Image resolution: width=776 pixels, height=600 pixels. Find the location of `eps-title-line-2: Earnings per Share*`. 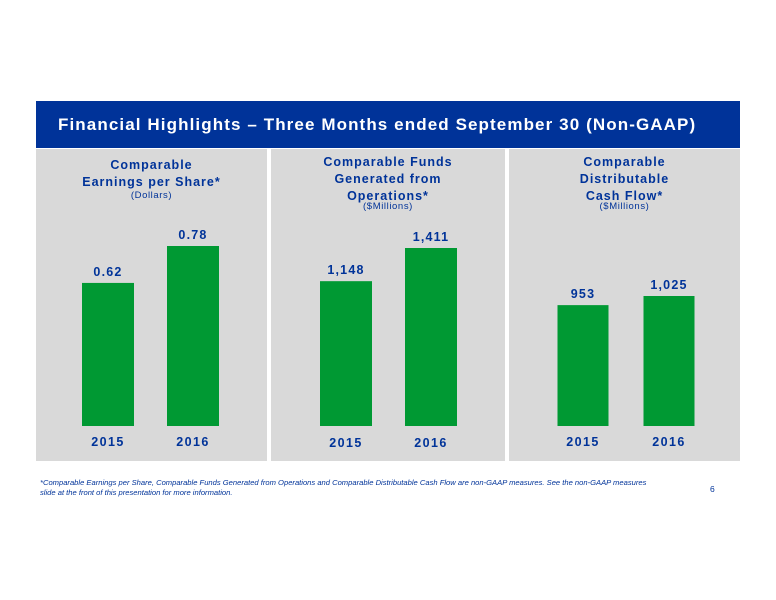

eps-title-line-2: Earnings per Share* is located at coordinates (151, 182).